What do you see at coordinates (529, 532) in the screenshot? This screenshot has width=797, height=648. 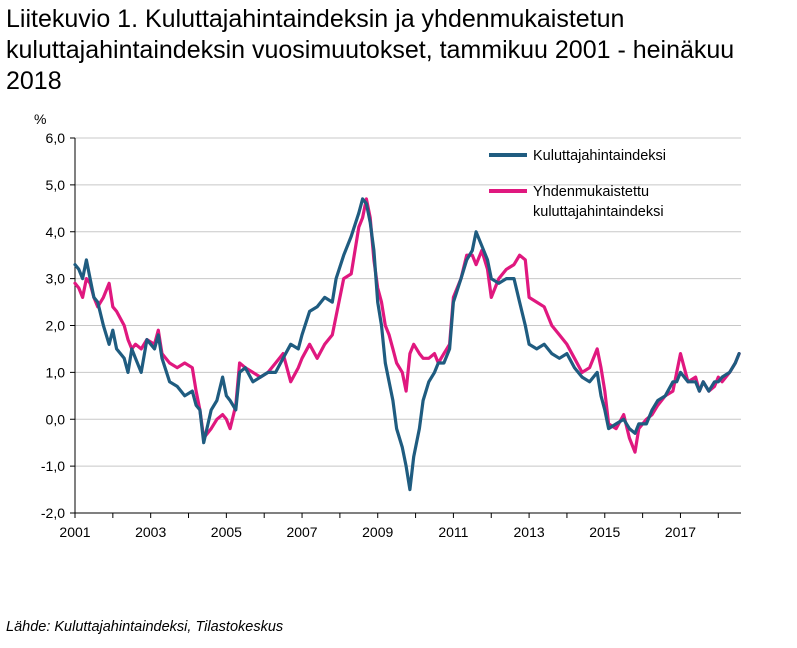 I see `x-tick-label: 2013` at bounding box center [529, 532].